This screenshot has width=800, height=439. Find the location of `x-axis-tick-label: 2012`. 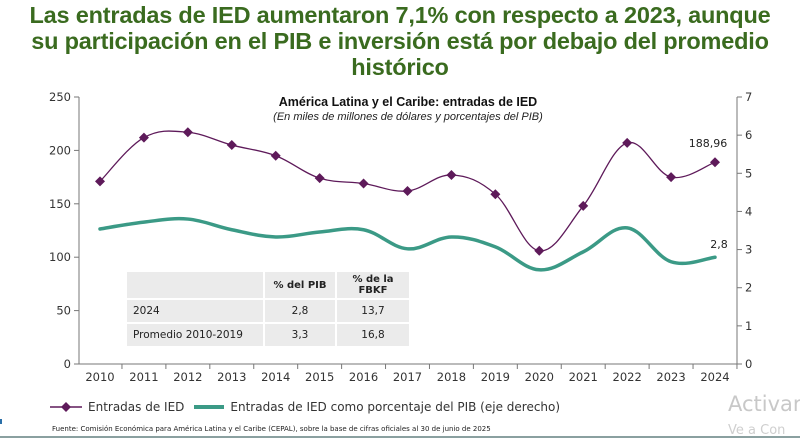

x-axis-tick-label: 2012 is located at coordinates (187, 377).